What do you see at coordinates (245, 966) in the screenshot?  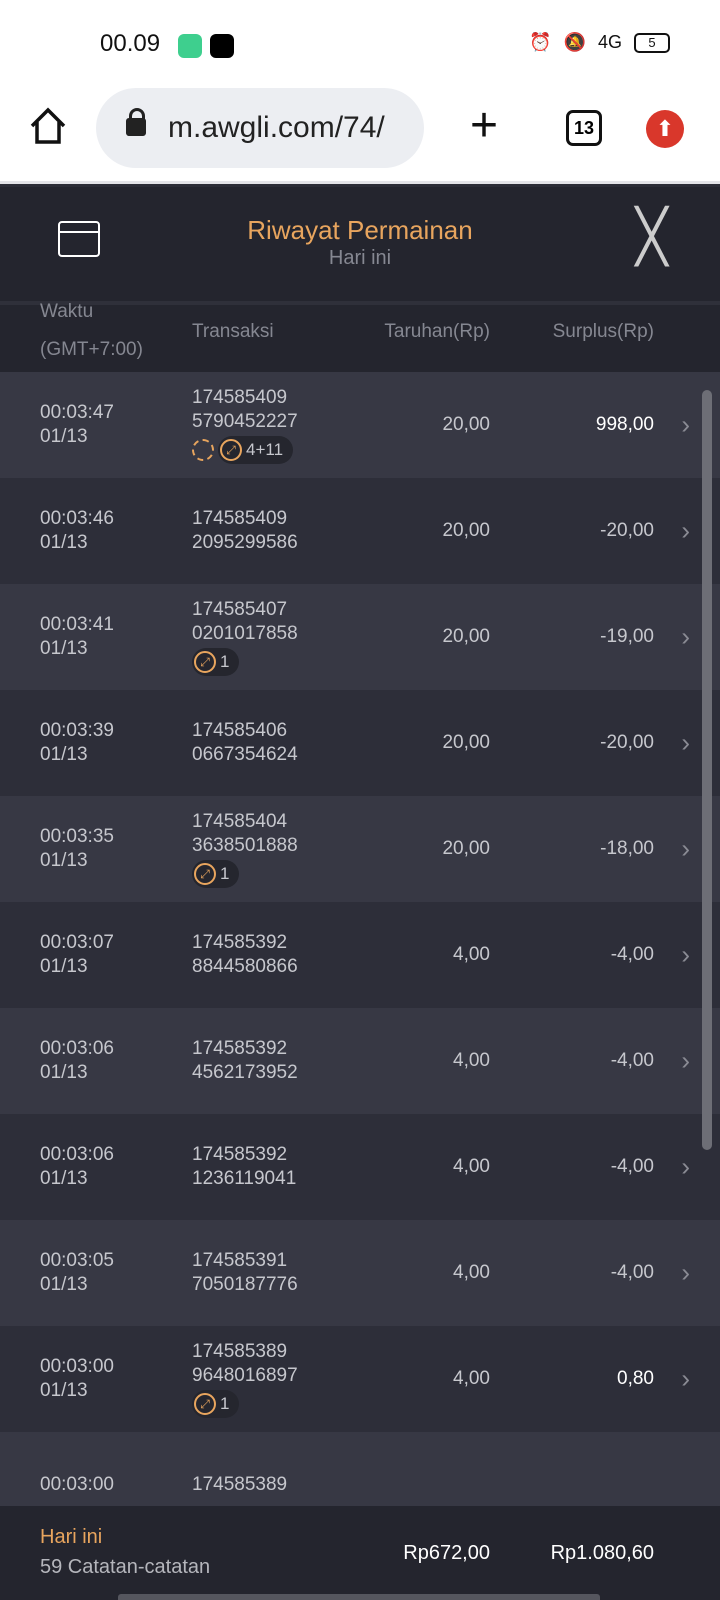 I see `row-tx-id-2: 8844580866` at bounding box center [245, 966].